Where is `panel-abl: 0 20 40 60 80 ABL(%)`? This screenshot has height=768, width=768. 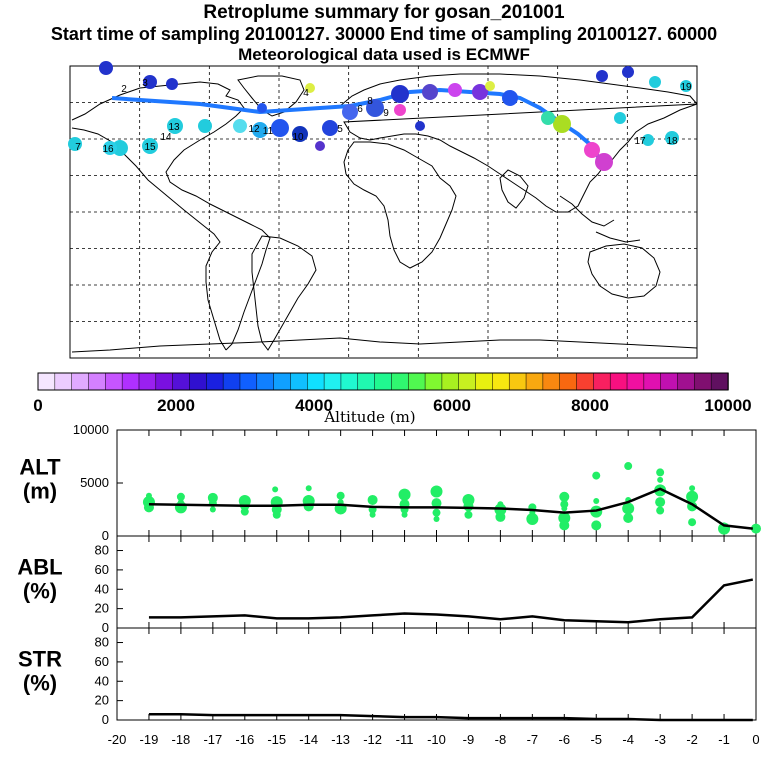 panel-abl: 0 20 40 60 80 ABL(%) is located at coordinates (387, 585).